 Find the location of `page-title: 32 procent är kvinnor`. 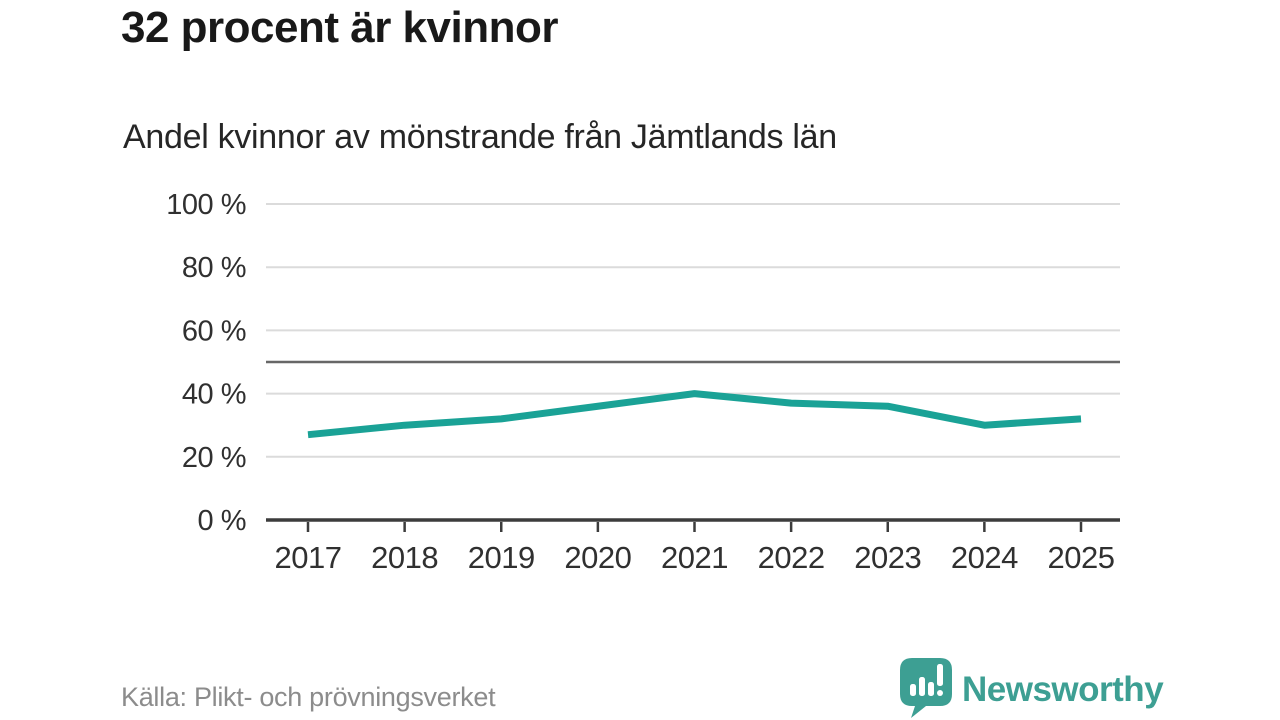

page-title: 32 procent är kvinnor is located at coordinates (339, 27).